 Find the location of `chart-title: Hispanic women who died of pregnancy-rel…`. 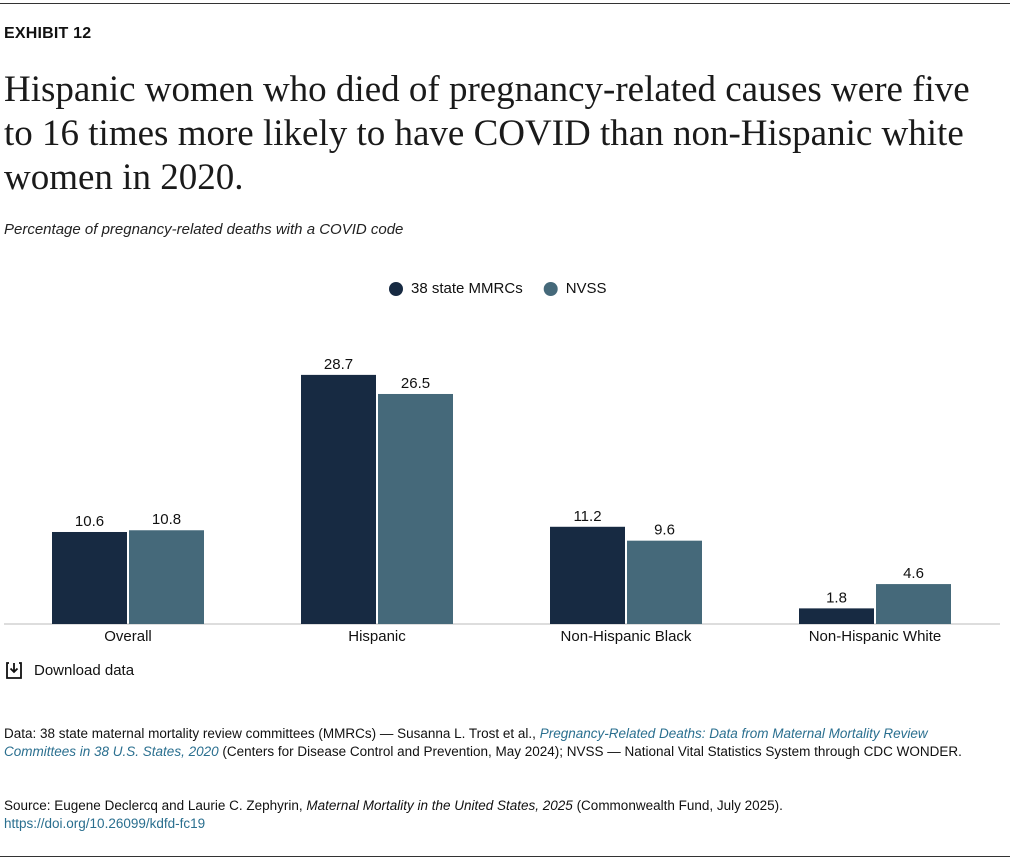

chart-title: Hispanic women who died of pregnancy-rel… is located at coordinates (487, 133).